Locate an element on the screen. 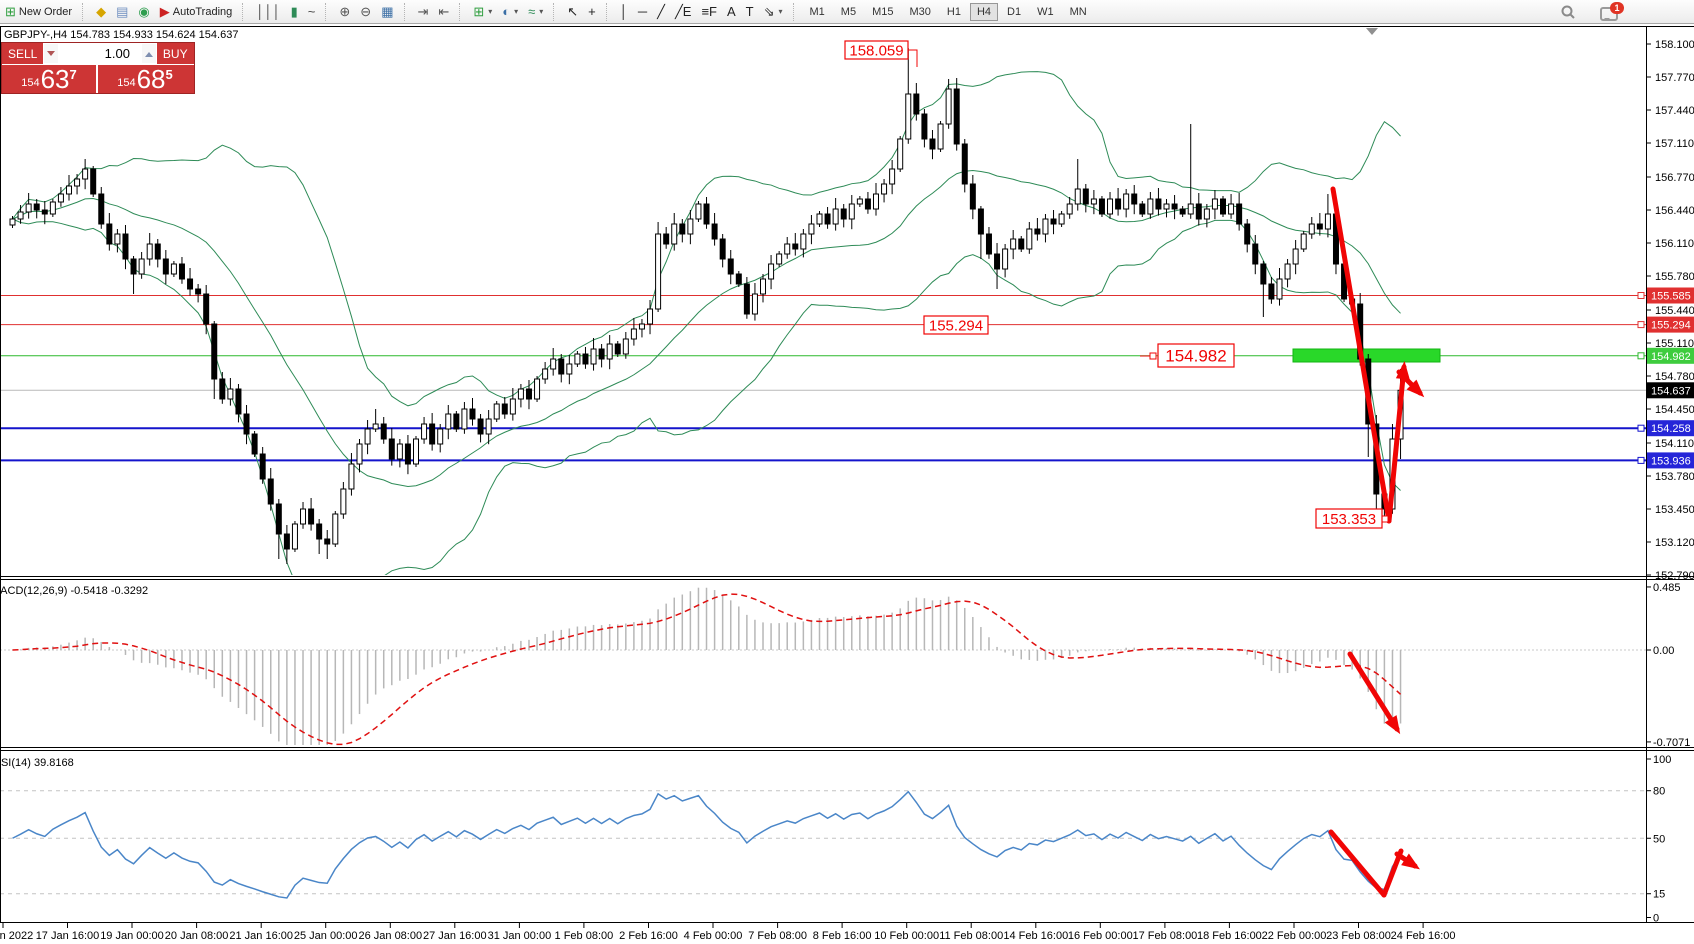  sell-button: SELL is located at coordinates (22, 53).